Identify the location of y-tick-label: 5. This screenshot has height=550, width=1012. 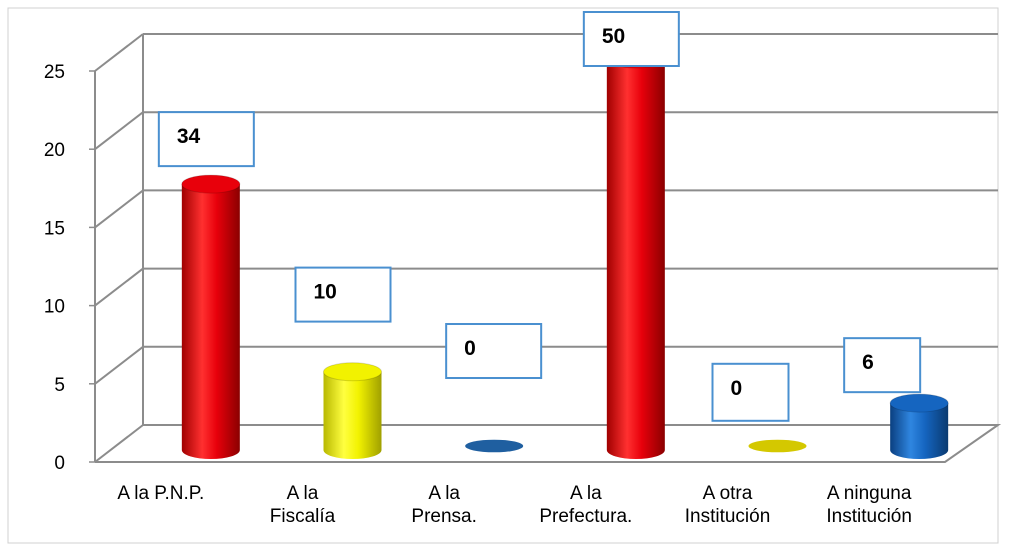
(59, 385).